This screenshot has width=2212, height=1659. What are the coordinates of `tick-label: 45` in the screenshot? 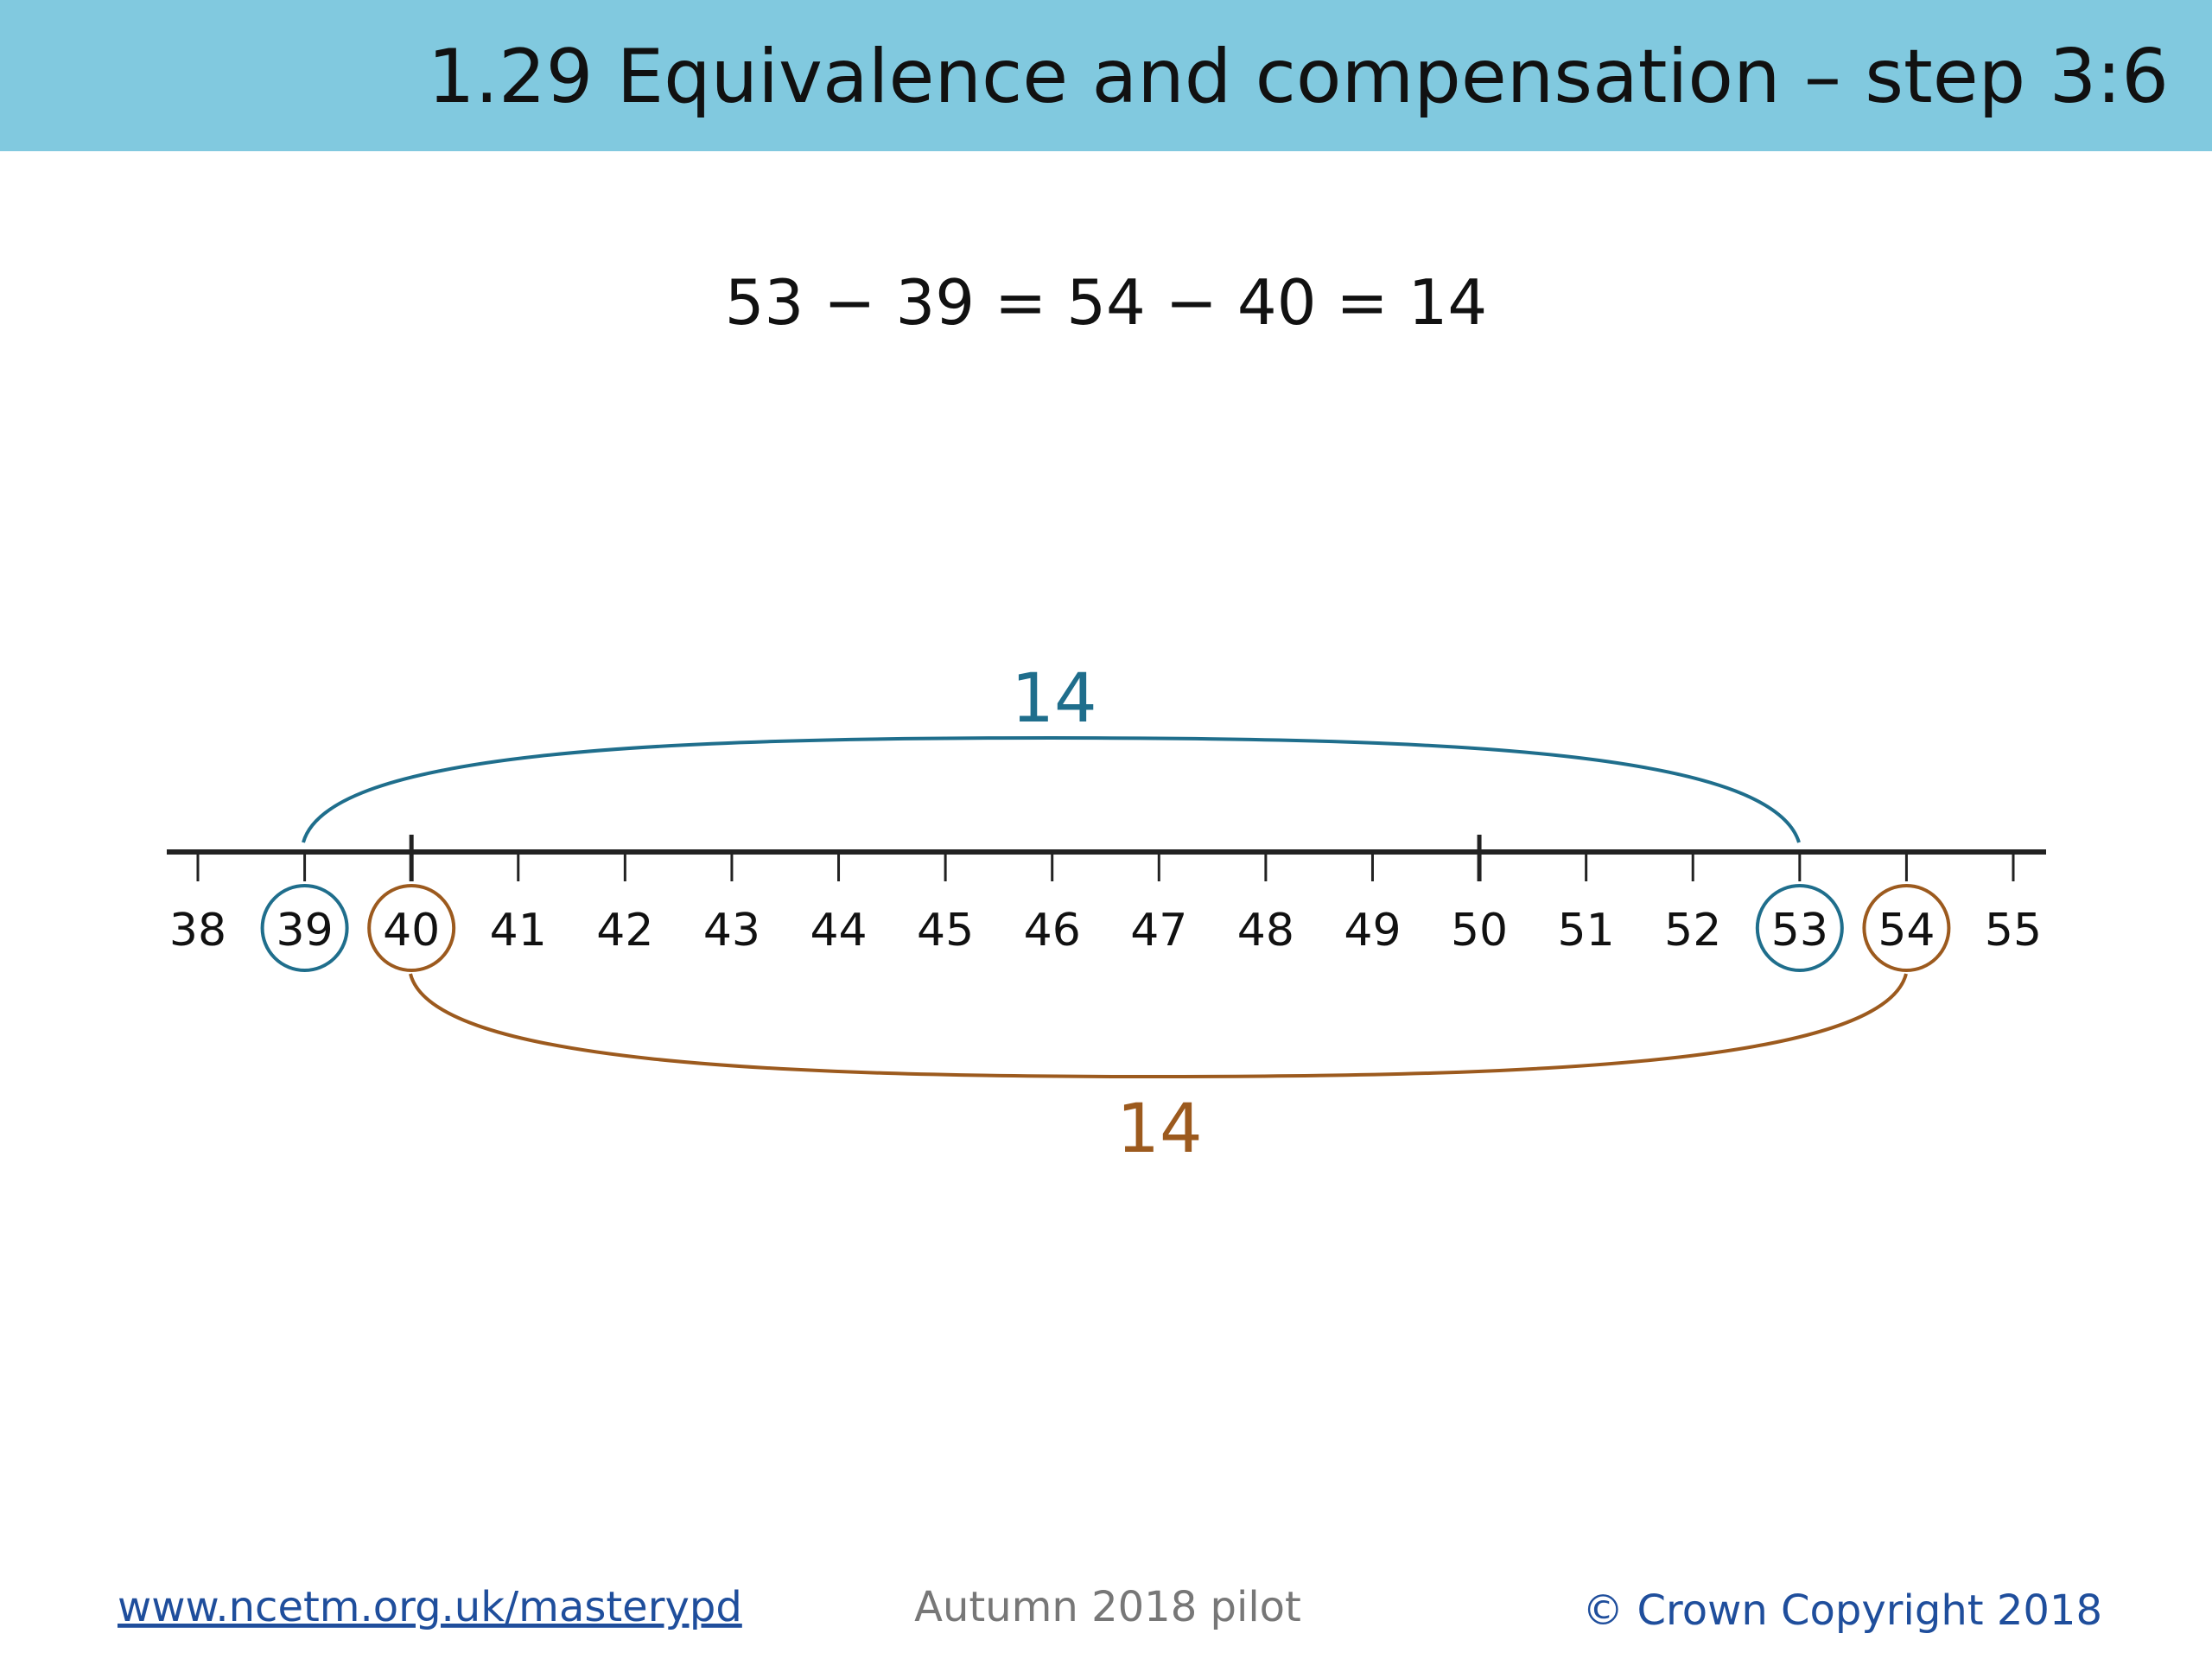 It's located at (945, 931).